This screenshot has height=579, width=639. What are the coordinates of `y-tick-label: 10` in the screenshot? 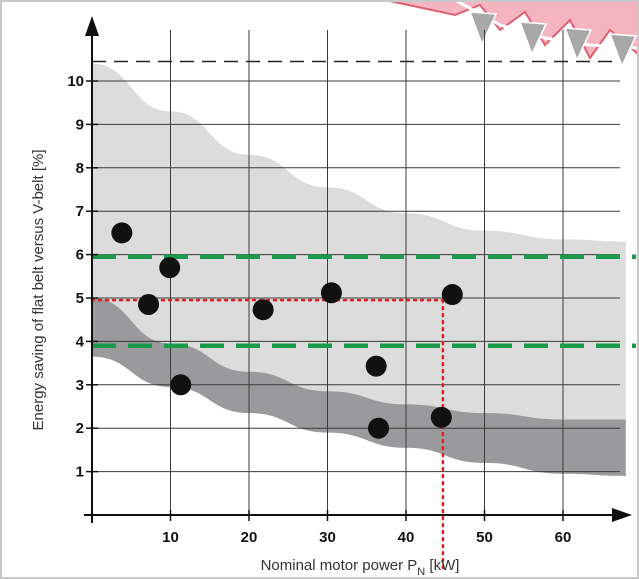 It's located at (75, 81).